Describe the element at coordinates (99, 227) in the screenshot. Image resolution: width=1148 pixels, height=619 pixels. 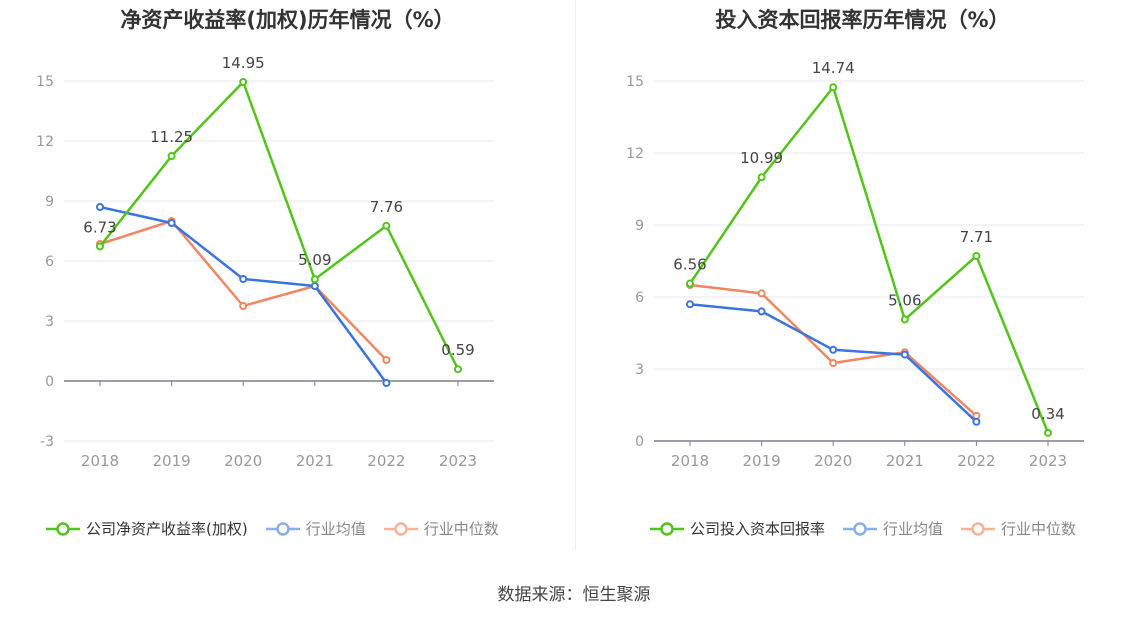
I see `data-label: 6.73` at that location.